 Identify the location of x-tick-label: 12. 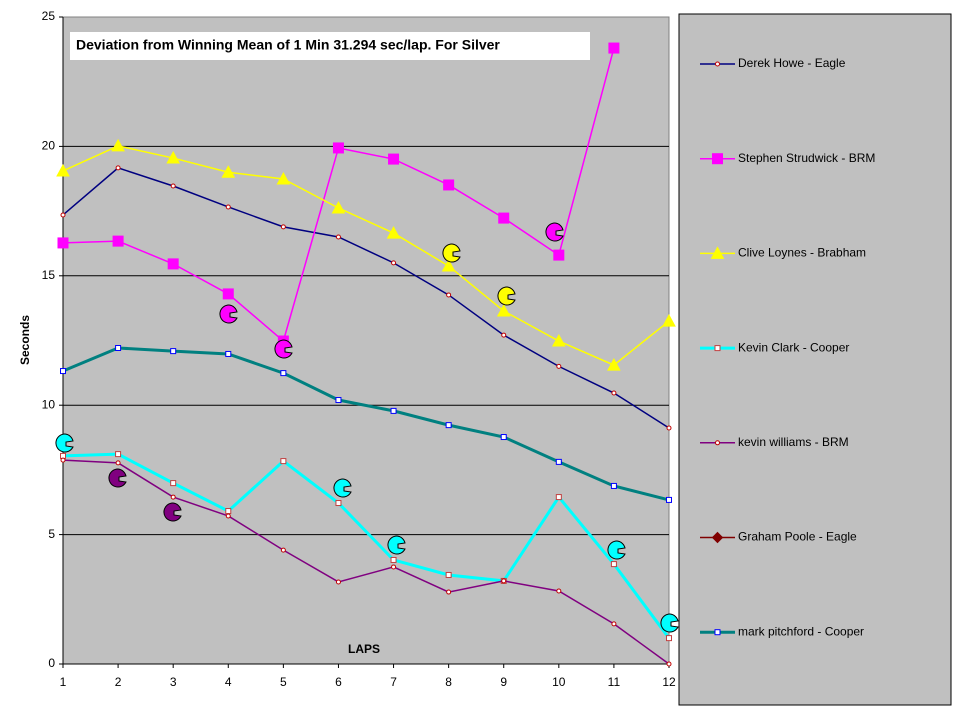
(669, 682).